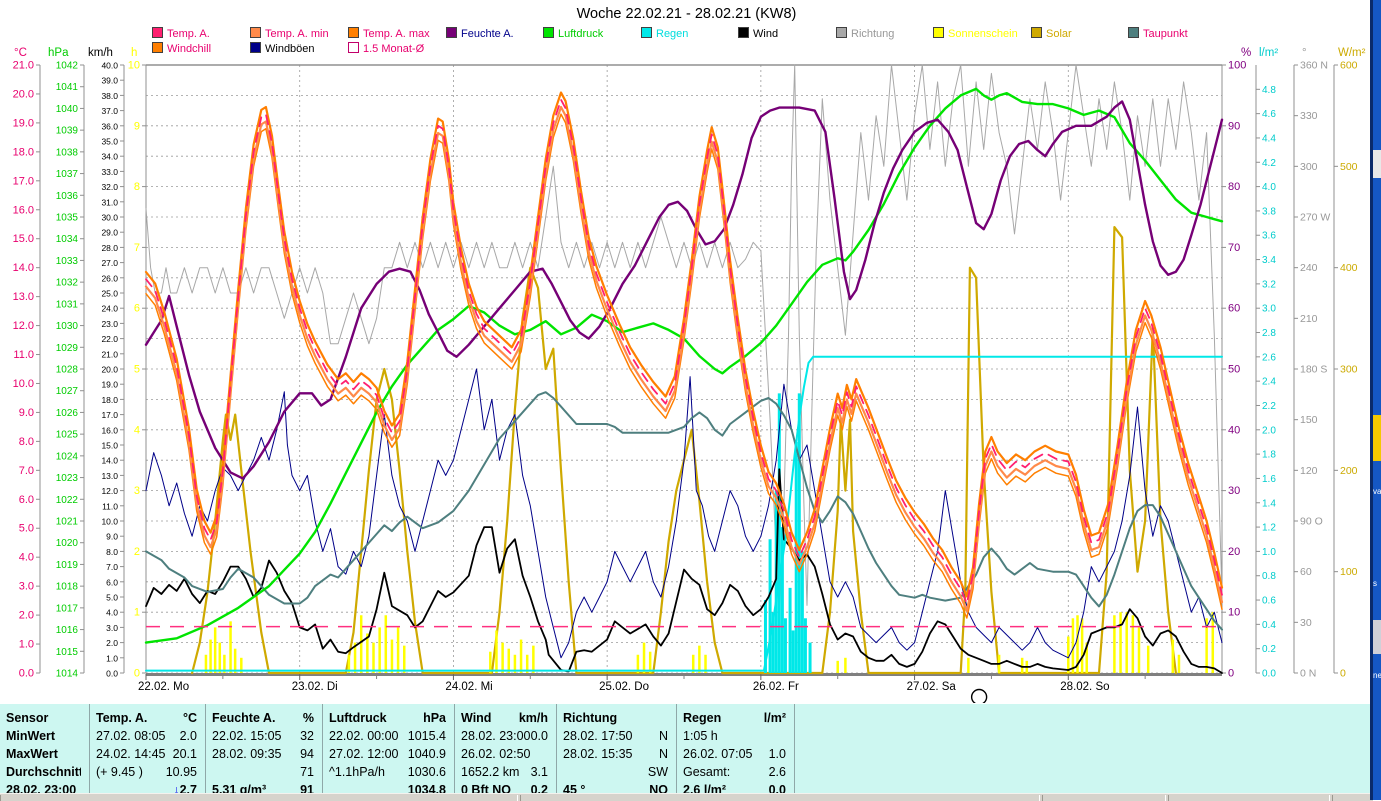 Image resolution: width=1381 pixels, height=801 pixels. Describe the element at coordinates (496, 754) in the screenshot. I see `stat-time: 26.02. 02:50` at that location.